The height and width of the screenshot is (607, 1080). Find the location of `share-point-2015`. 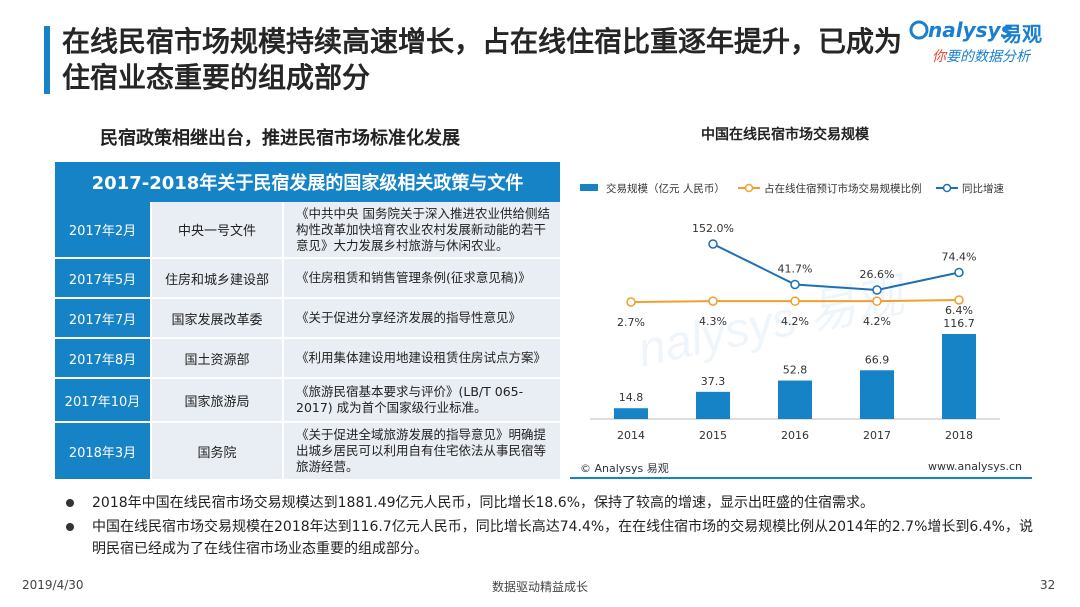

share-point-2015 is located at coordinates (713, 301).